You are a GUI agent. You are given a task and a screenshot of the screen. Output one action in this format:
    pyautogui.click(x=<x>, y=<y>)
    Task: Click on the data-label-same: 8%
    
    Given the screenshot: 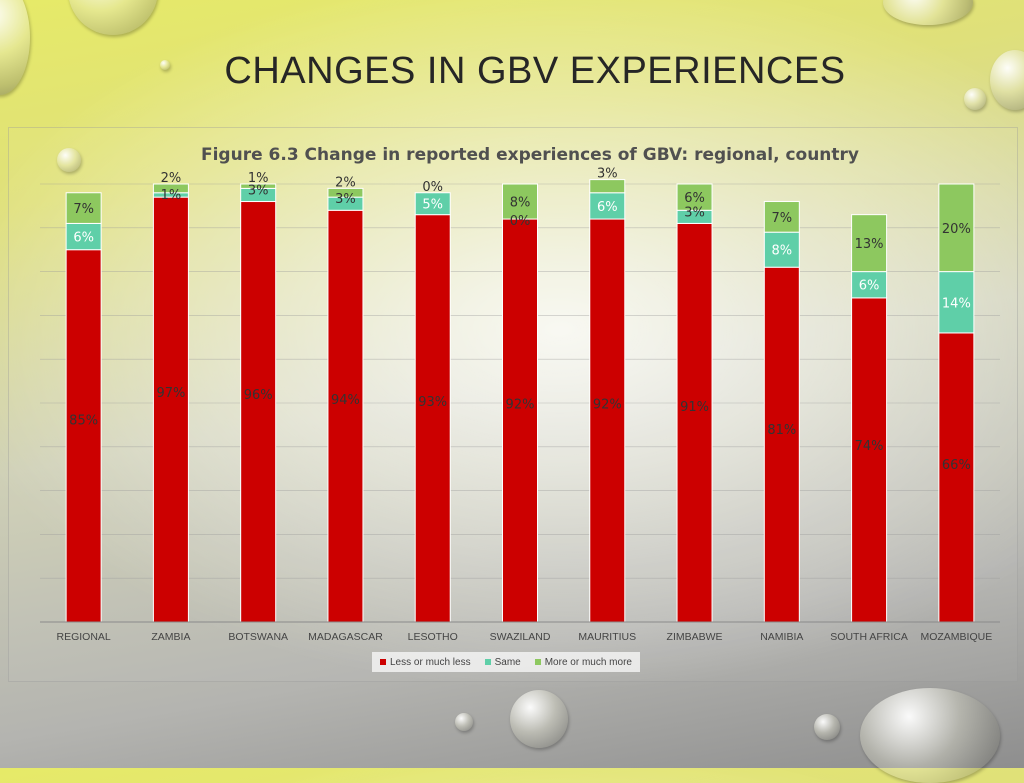 What is the action you would take?
    pyautogui.click(x=782, y=251)
    